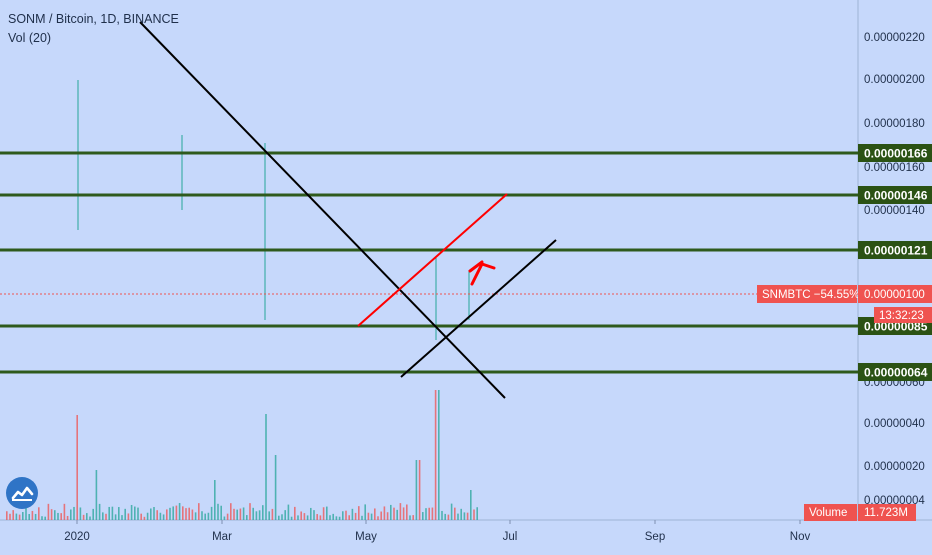 Image resolution: width=932 pixels, height=555 pixels. What do you see at coordinates (800, 537) in the screenshot?
I see `time-tick-label: Nov` at bounding box center [800, 537].